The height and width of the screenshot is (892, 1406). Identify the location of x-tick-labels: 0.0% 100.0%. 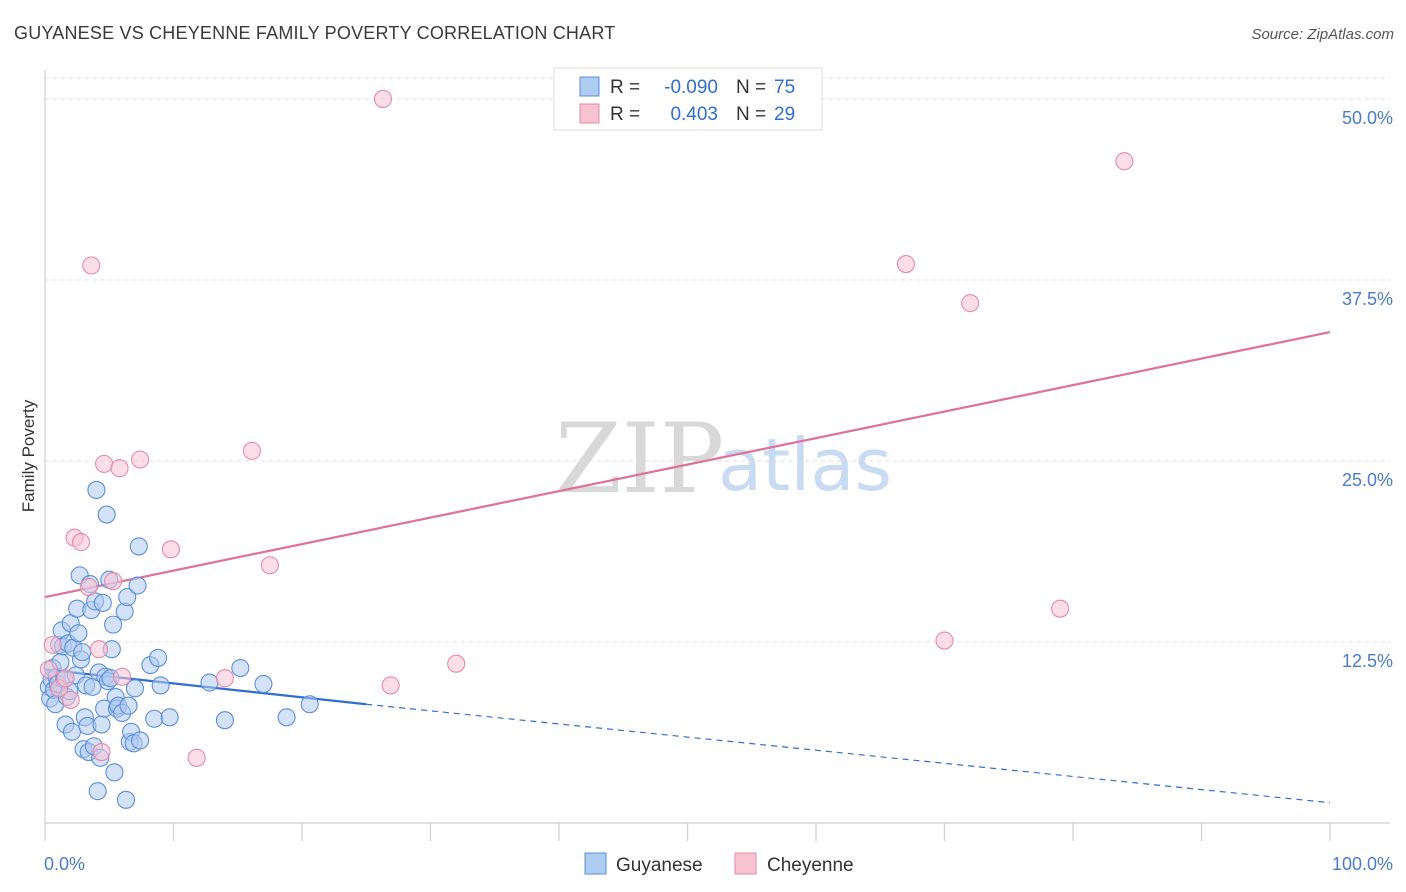
(718, 864).